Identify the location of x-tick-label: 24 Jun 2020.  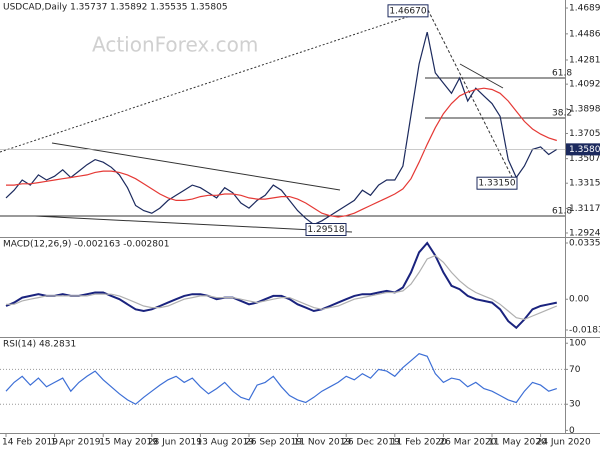
(564, 443).